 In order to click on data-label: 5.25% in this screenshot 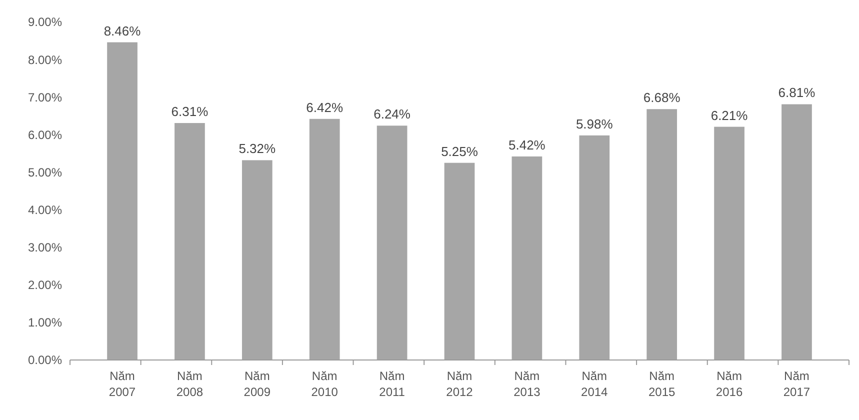, I will do `click(459, 151)`.